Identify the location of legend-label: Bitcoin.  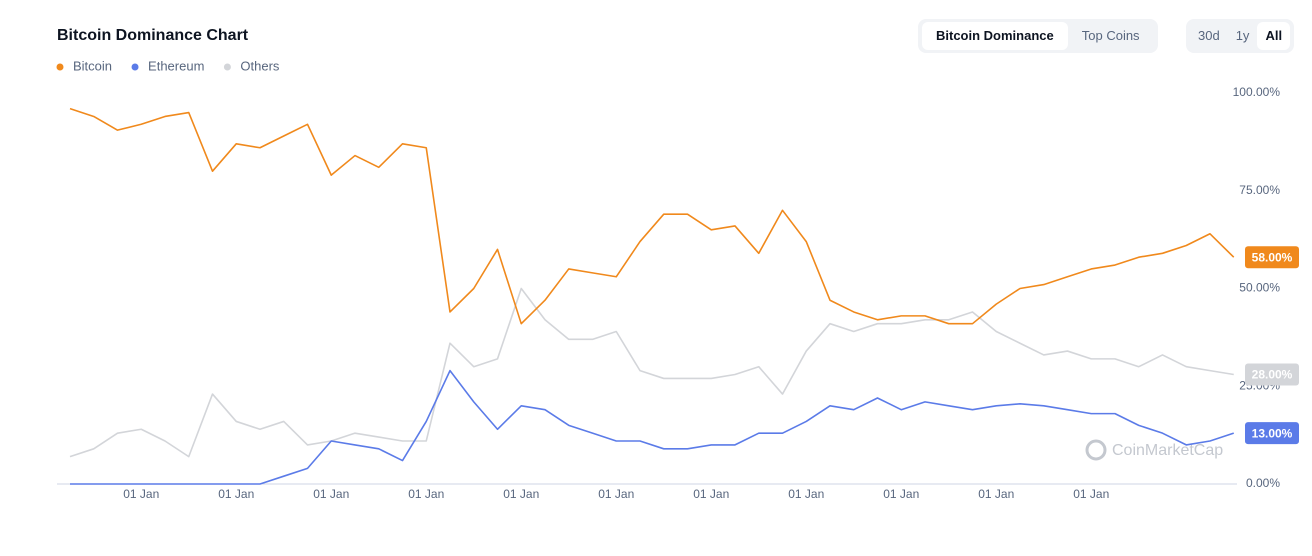
(92, 65).